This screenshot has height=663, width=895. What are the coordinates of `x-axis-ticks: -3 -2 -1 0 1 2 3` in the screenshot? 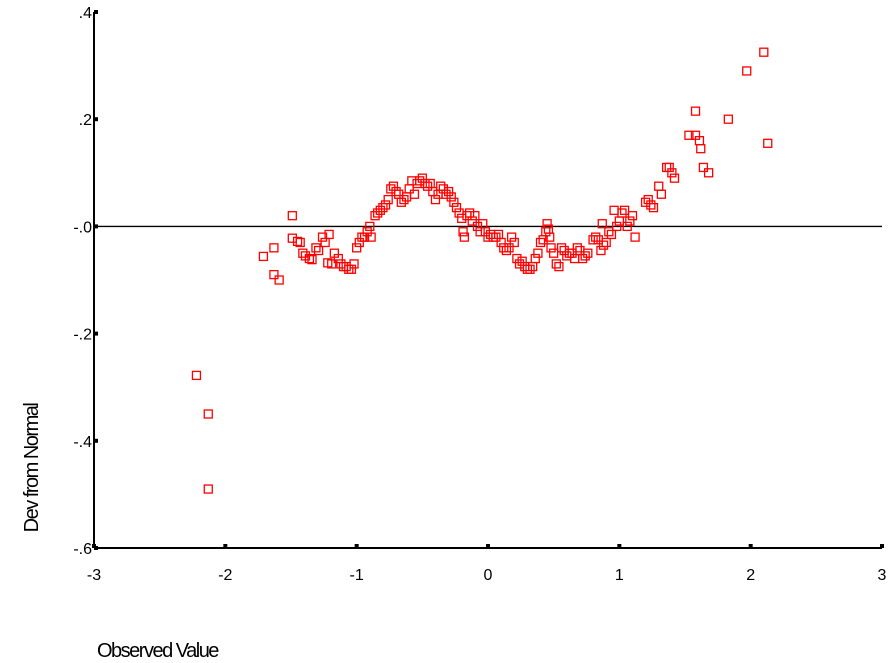 It's located at (487, 564).